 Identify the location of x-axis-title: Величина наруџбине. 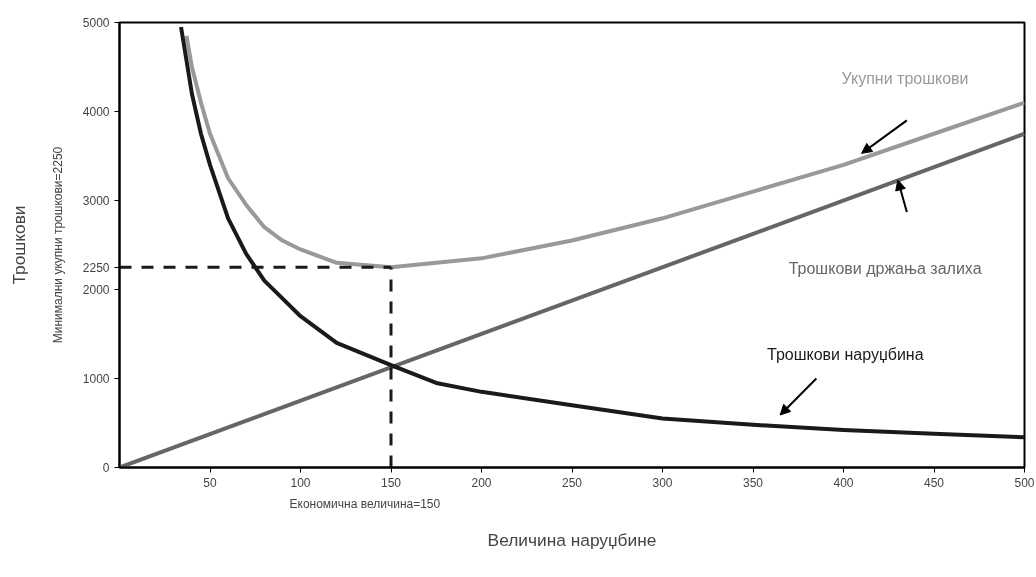
(572, 540).